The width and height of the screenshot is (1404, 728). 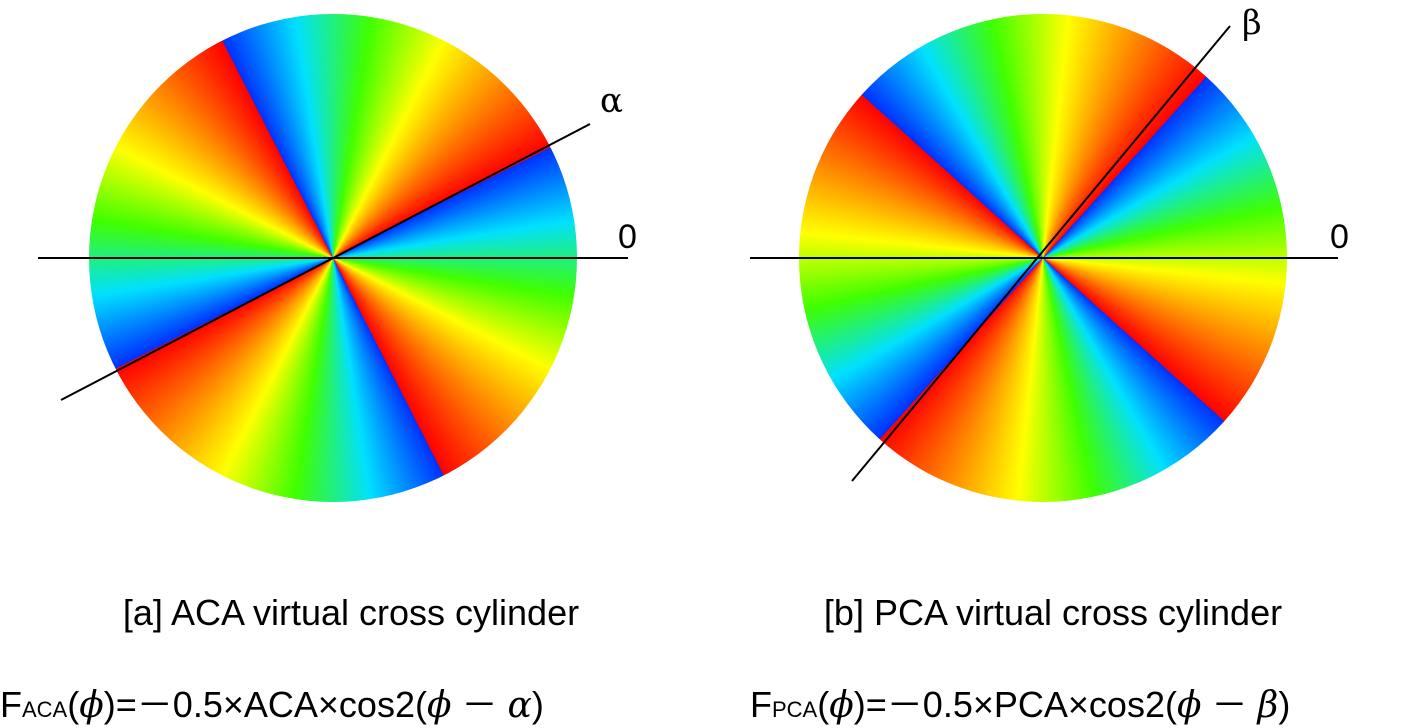 What do you see at coordinates (627, 237) in the screenshot?
I see `aca-zero-label: 0` at bounding box center [627, 237].